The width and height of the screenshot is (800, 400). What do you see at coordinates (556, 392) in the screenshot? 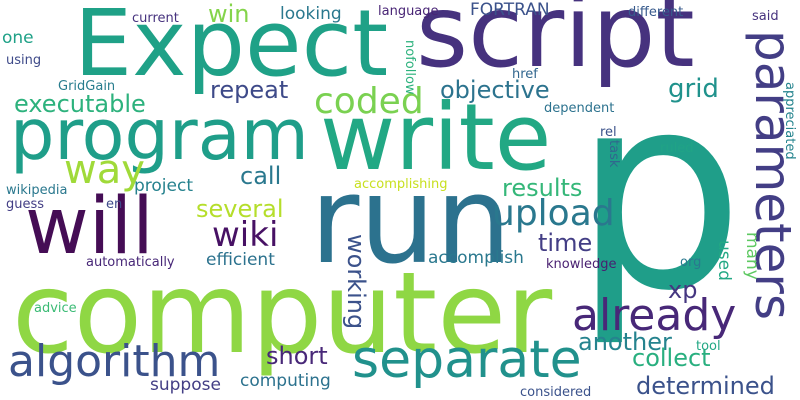
I see `word: considered` at bounding box center [556, 392].